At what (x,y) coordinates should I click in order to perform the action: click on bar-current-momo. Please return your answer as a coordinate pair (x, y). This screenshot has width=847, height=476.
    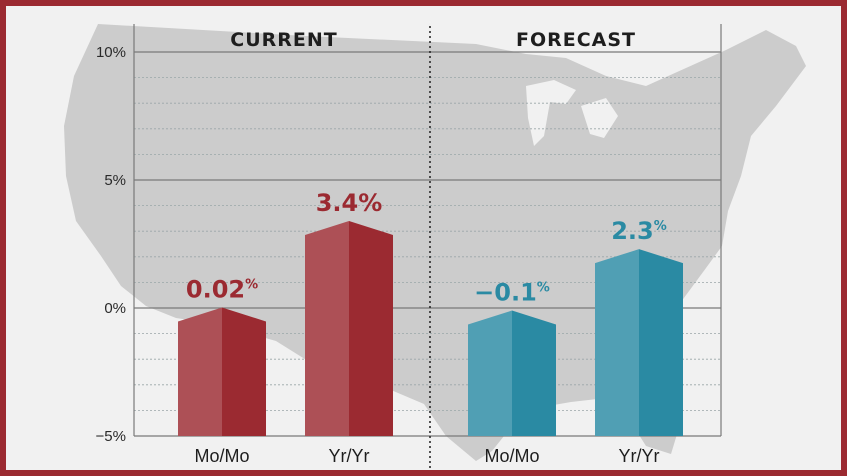
    Looking at the image, I should click on (222, 371).